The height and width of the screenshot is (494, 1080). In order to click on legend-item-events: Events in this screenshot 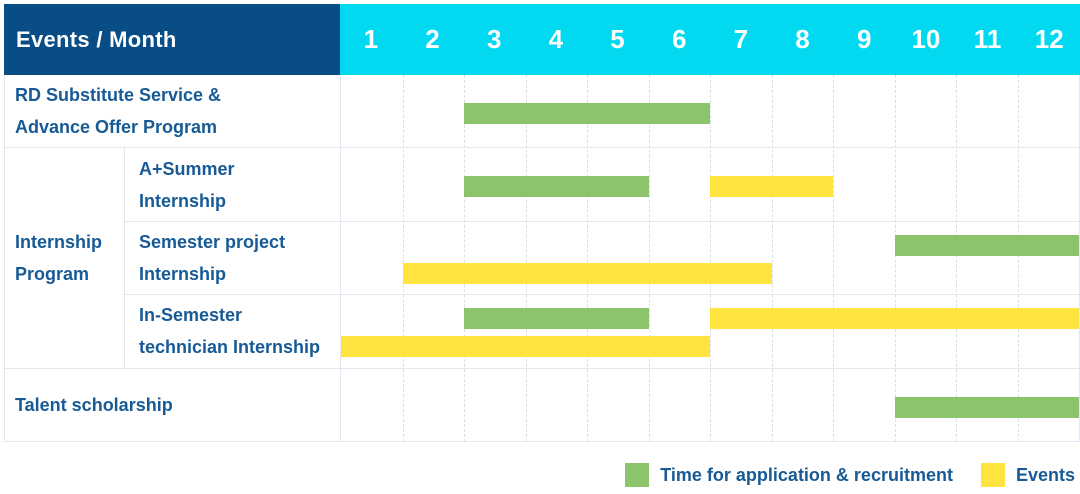, I will do `click(1027, 475)`.